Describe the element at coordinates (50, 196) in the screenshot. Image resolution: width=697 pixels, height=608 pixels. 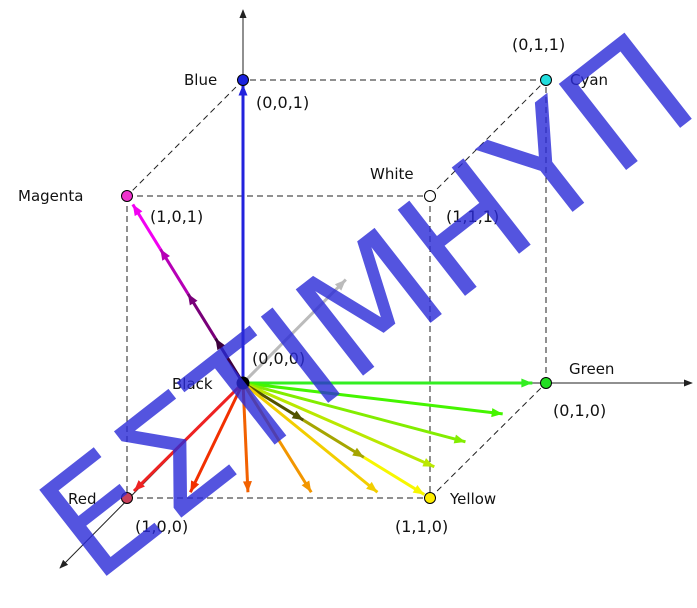
I see `label-magenta: Magenta` at that location.